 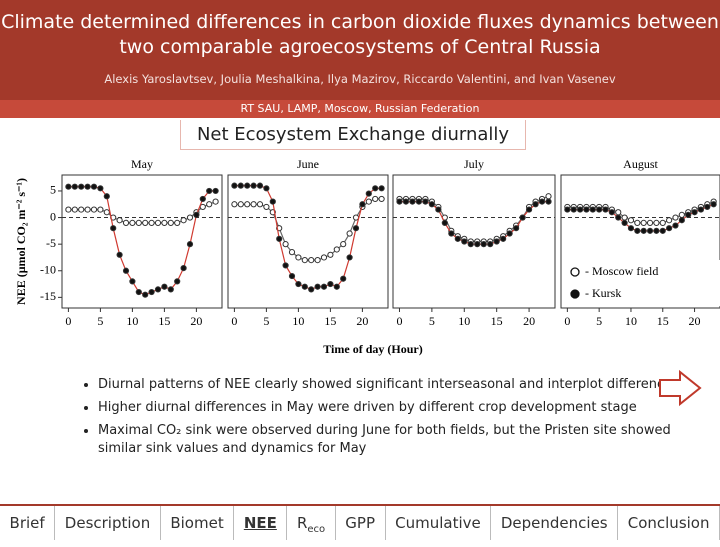 I want to click on x-axis-label: Time of day (Hour), so click(x=372, y=349).